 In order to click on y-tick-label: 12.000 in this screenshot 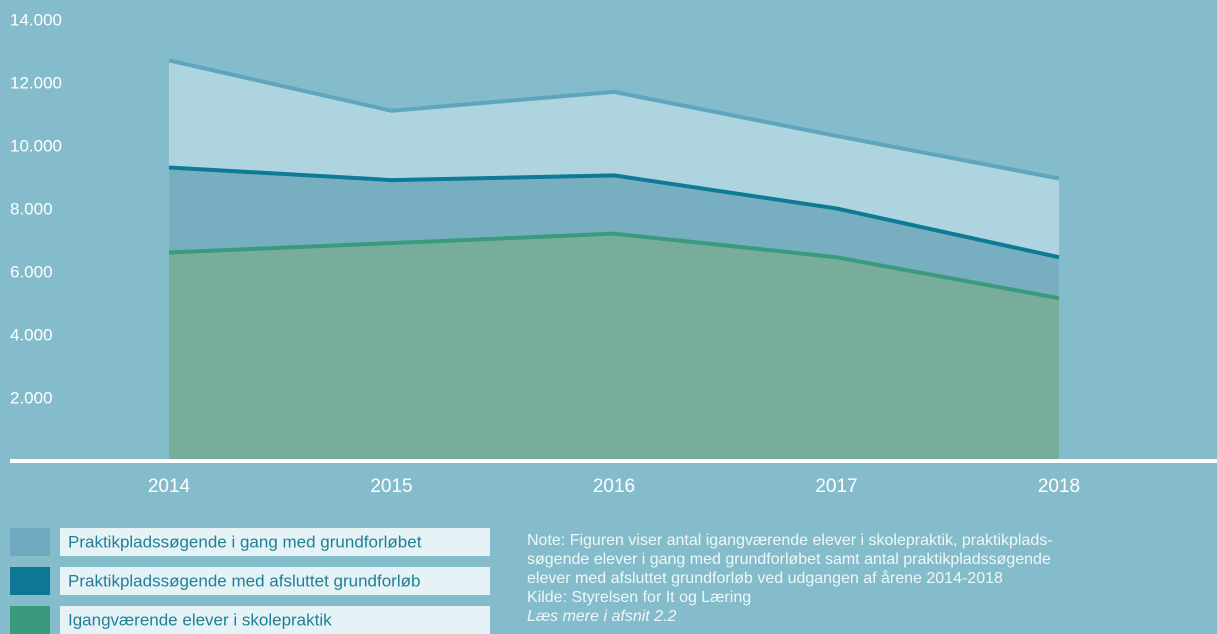, I will do `click(36, 82)`.